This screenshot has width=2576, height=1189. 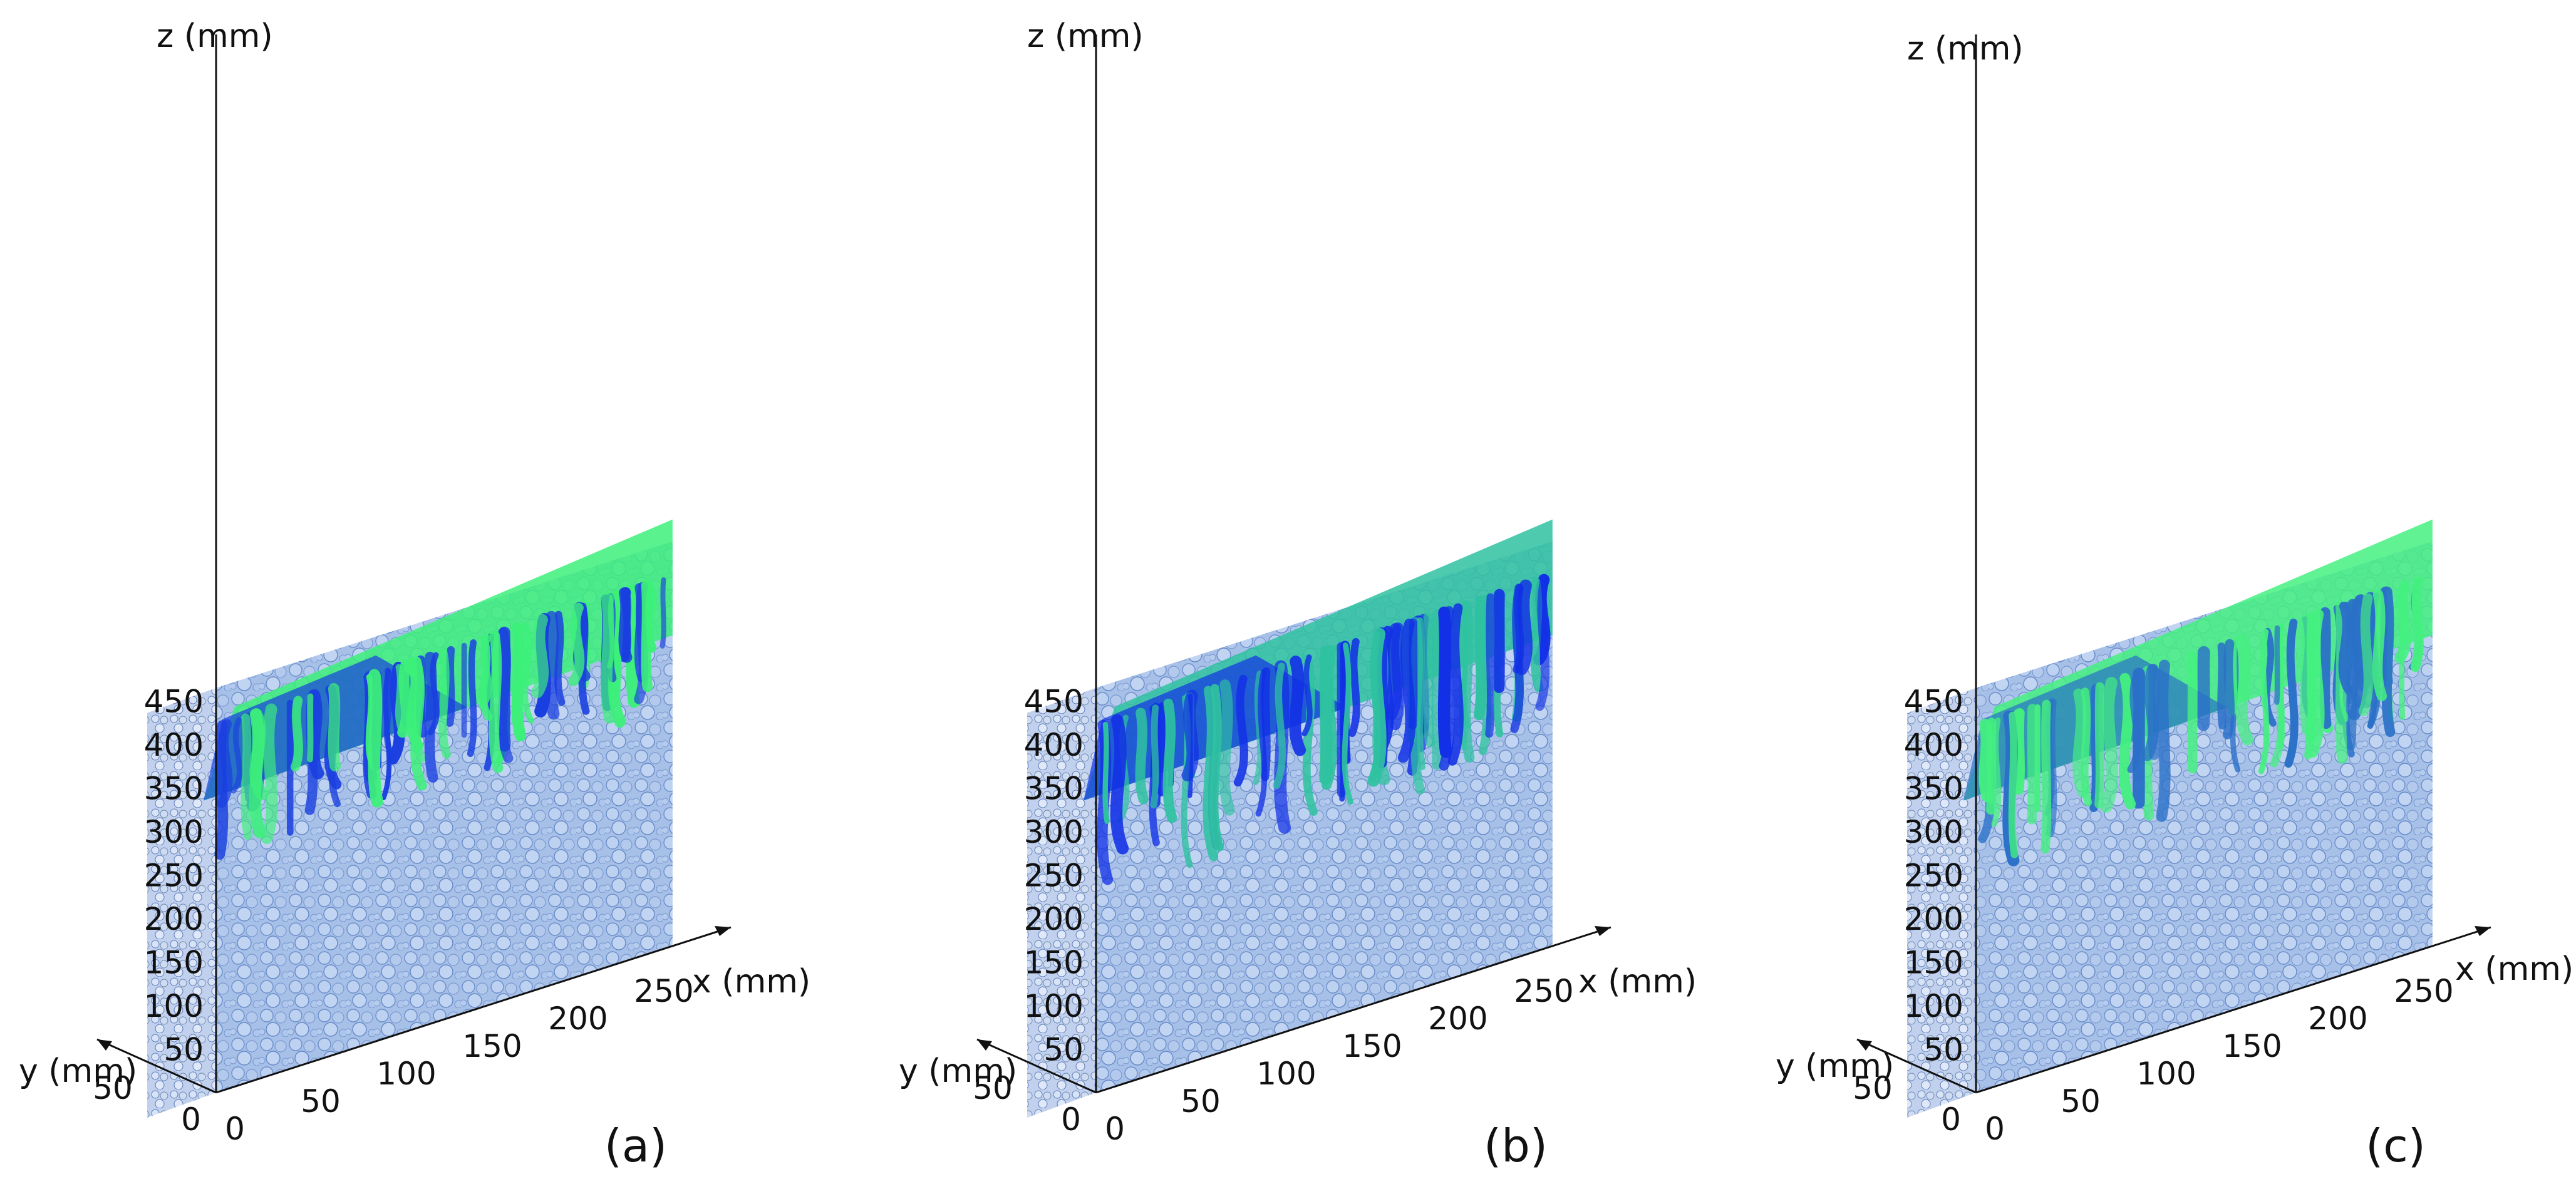 I want to click on x-tick-a-2: 100, so click(x=406, y=1074).